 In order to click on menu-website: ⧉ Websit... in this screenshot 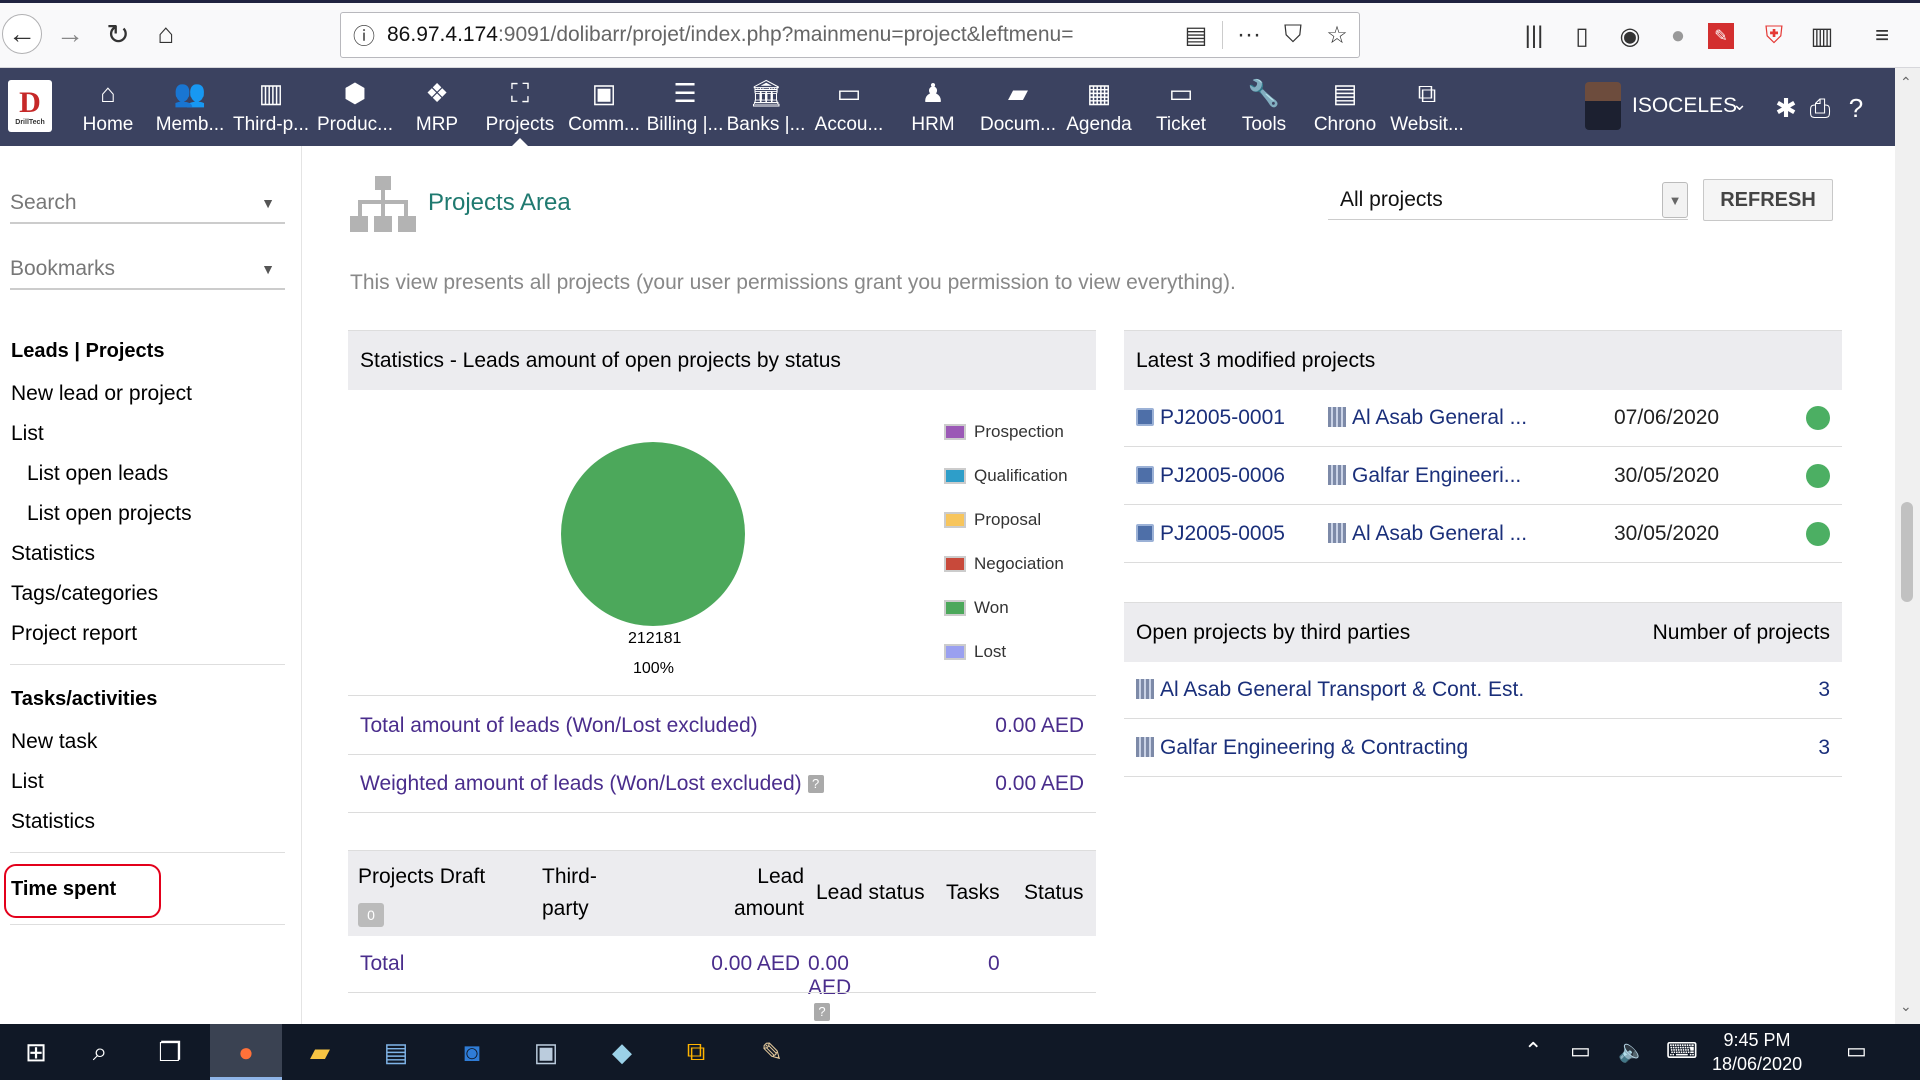, I will do `click(1427, 106)`.